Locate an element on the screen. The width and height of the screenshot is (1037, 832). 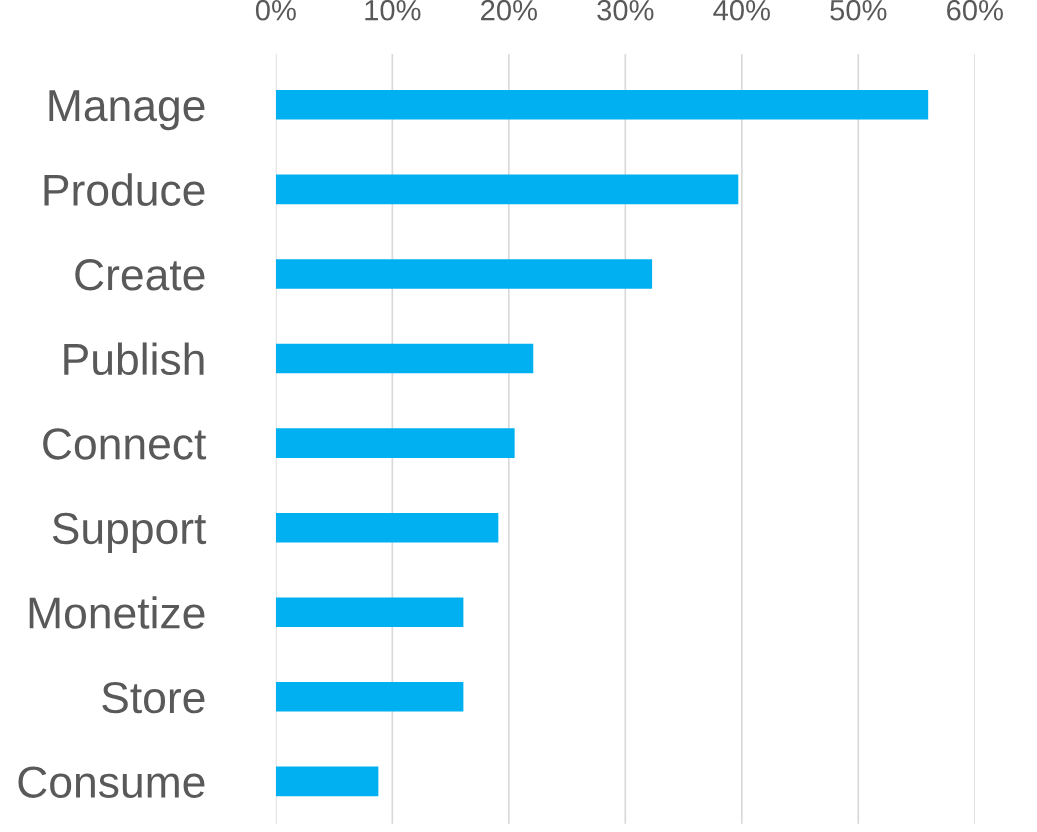
y-tick-label: Create is located at coordinates (140, 275).